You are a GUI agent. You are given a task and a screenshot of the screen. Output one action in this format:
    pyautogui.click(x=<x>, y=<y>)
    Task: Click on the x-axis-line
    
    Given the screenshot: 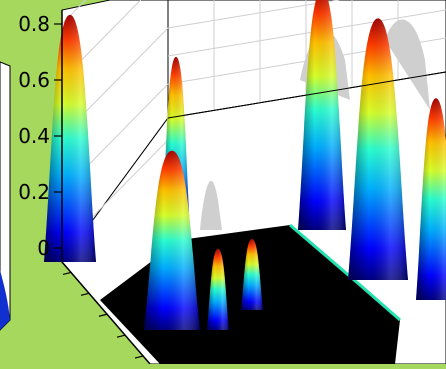 What is the action you would take?
    pyautogui.click(x=106, y=313)
    